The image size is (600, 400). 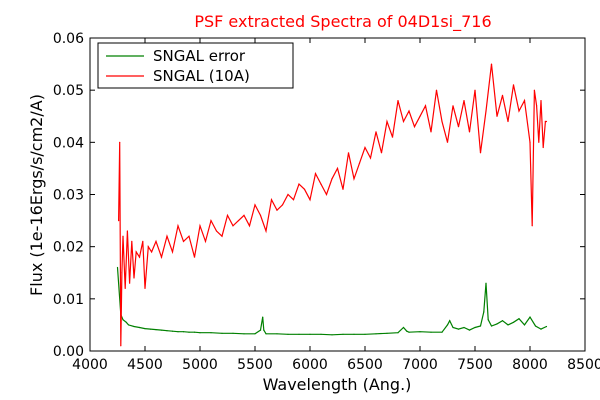 What do you see at coordinates (201, 76) in the screenshot?
I see `legend-label-sngal: SNGAL (10A)` at bounding box center [201, 76].